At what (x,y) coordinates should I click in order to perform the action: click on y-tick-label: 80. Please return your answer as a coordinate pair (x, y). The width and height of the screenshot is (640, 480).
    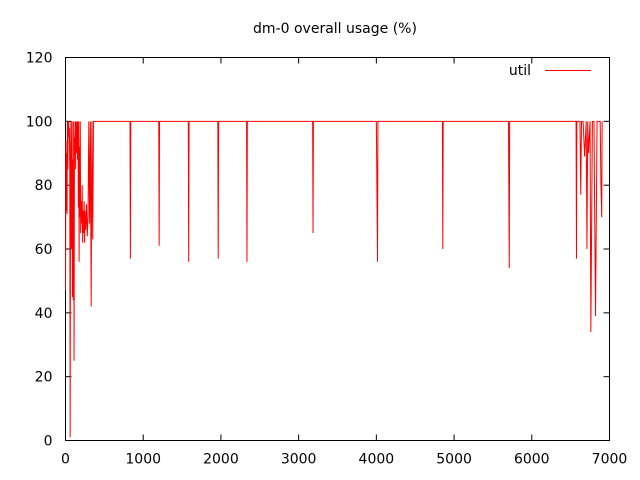
    Looking at the image, I should click on (44, 186).